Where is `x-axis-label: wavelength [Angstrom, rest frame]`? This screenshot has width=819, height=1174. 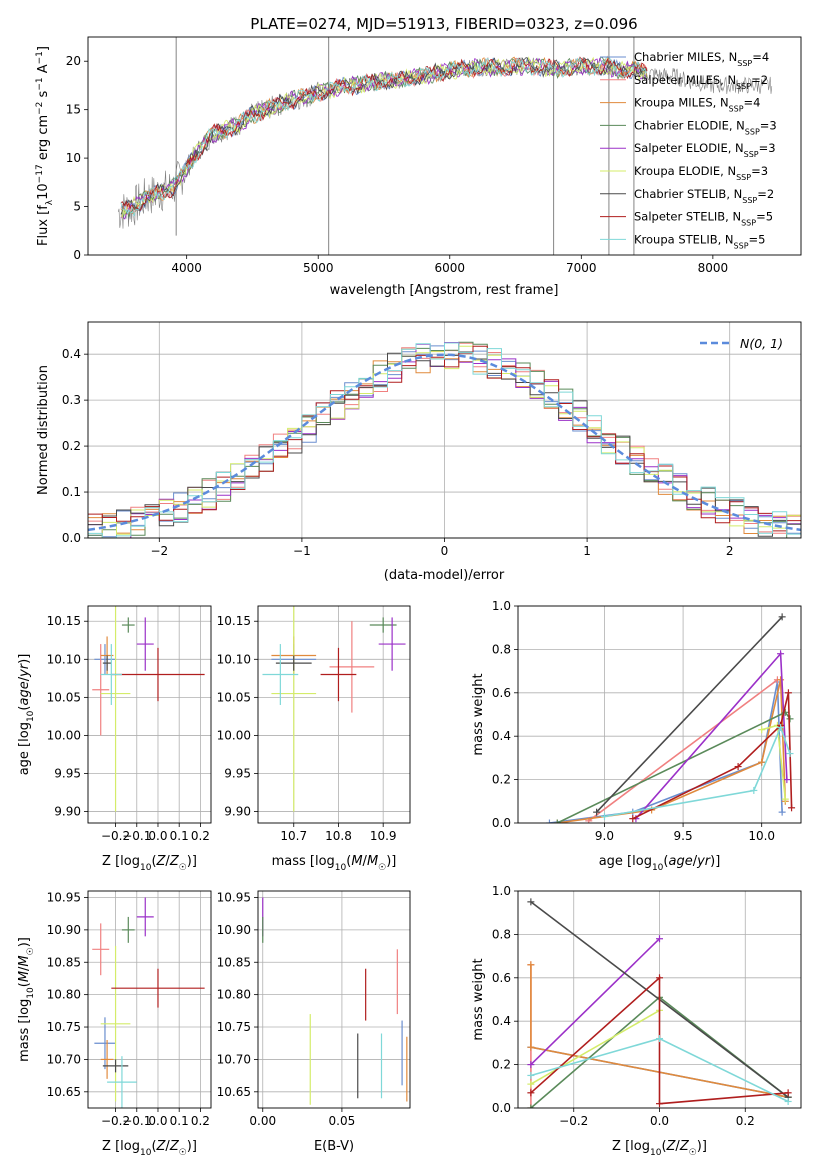 x-axis-label: wavelength [Angstrom, rest frame] is located at coordinates (444, 290).